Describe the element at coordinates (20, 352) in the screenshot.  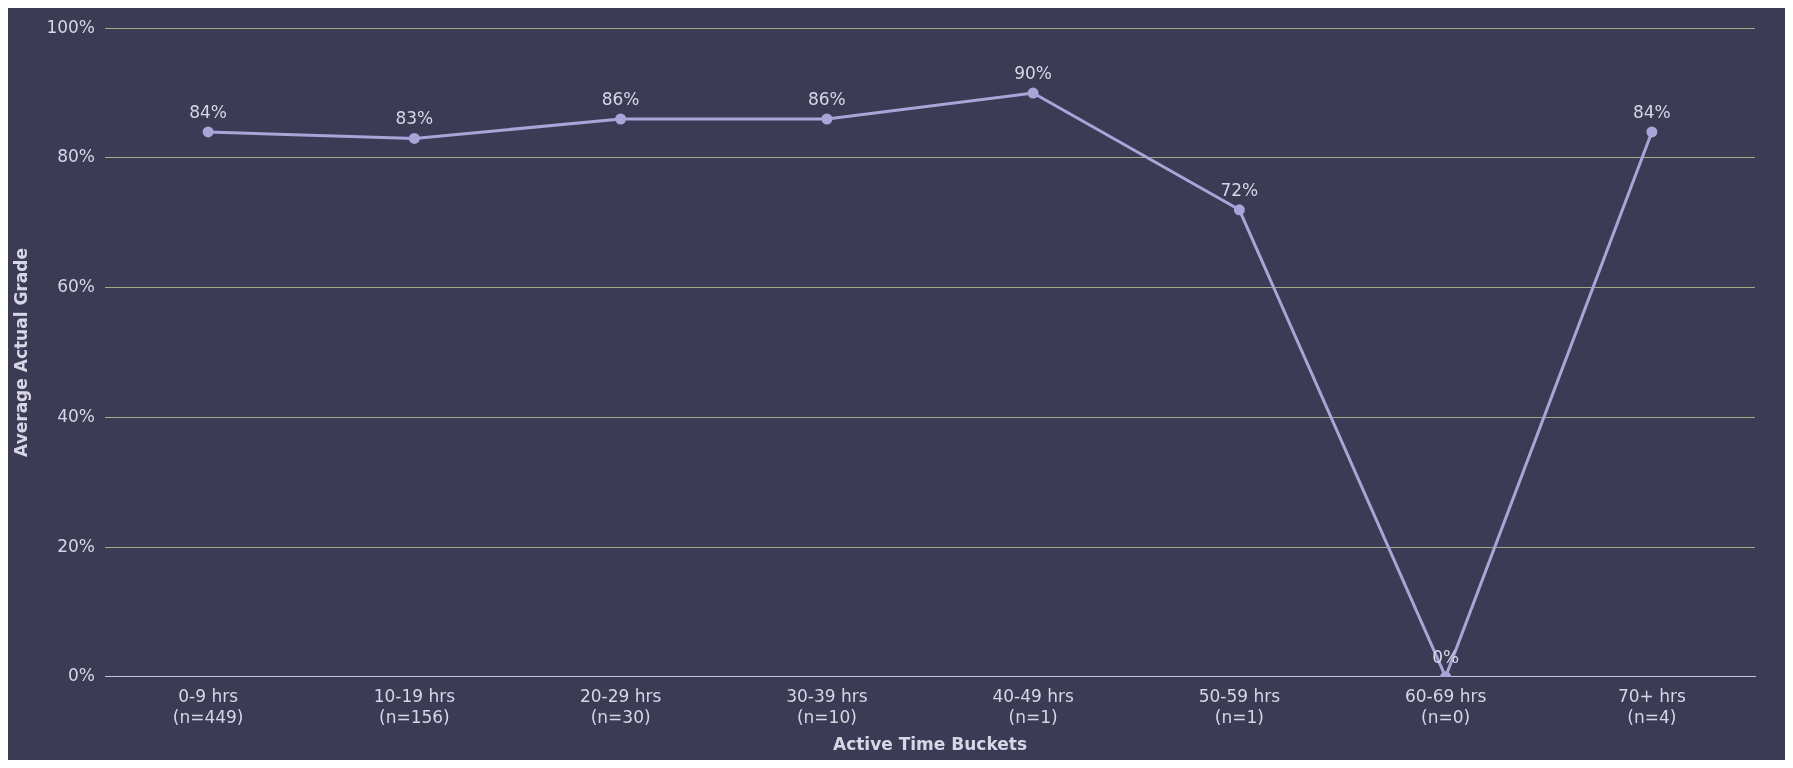
I see `y-axis-title: Average Actual Grade` at that location.